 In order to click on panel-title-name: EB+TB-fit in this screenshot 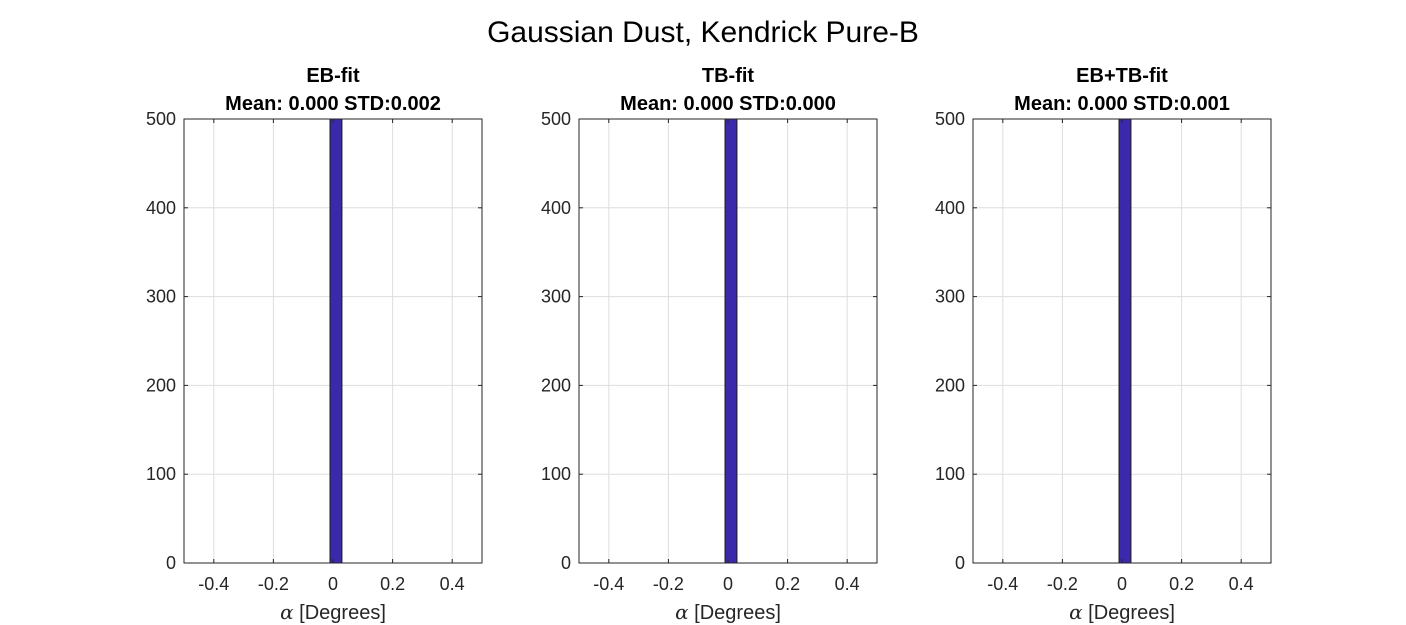, I will do `click(1122, 76)`.